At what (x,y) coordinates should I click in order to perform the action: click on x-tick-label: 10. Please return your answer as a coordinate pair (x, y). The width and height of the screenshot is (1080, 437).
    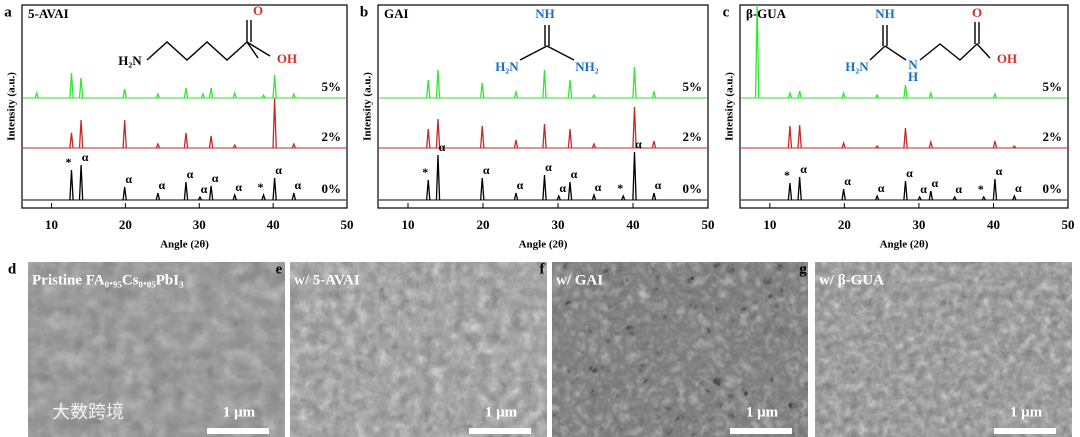
    Looking at the image, I should click on (769, 224).